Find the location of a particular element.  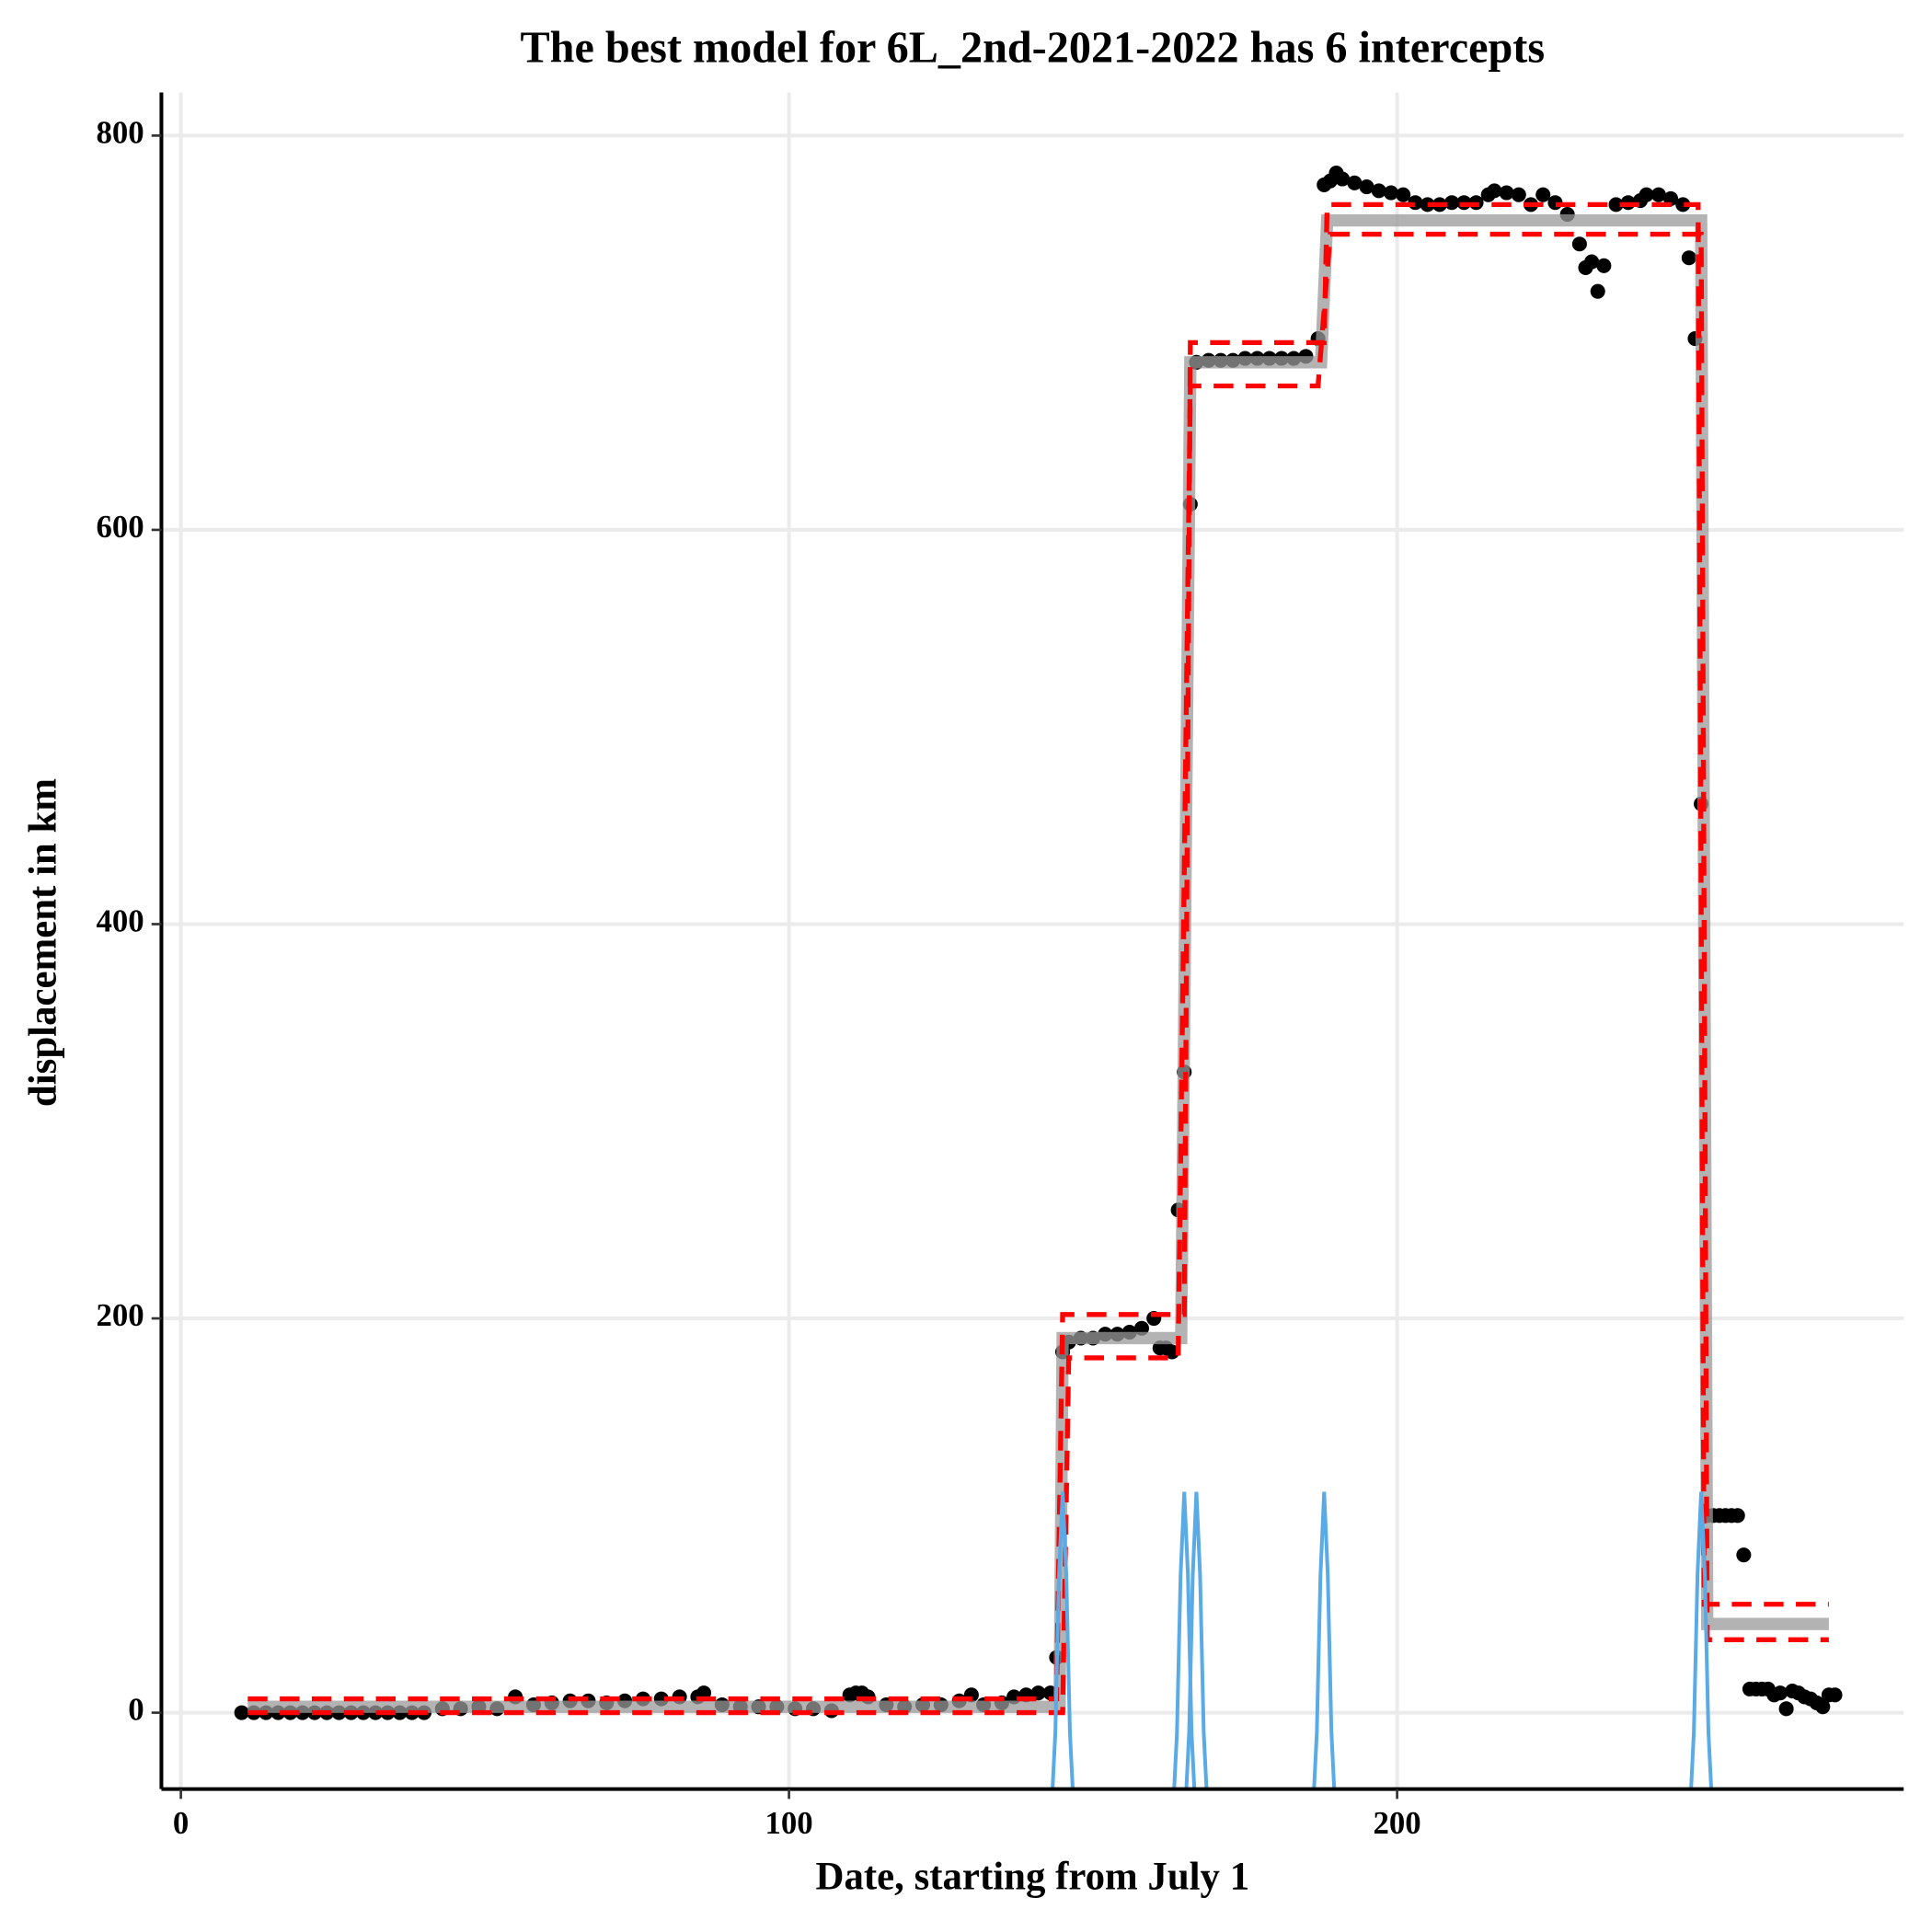

y-tick-label: 200 is located at coordinates (120, 1315).